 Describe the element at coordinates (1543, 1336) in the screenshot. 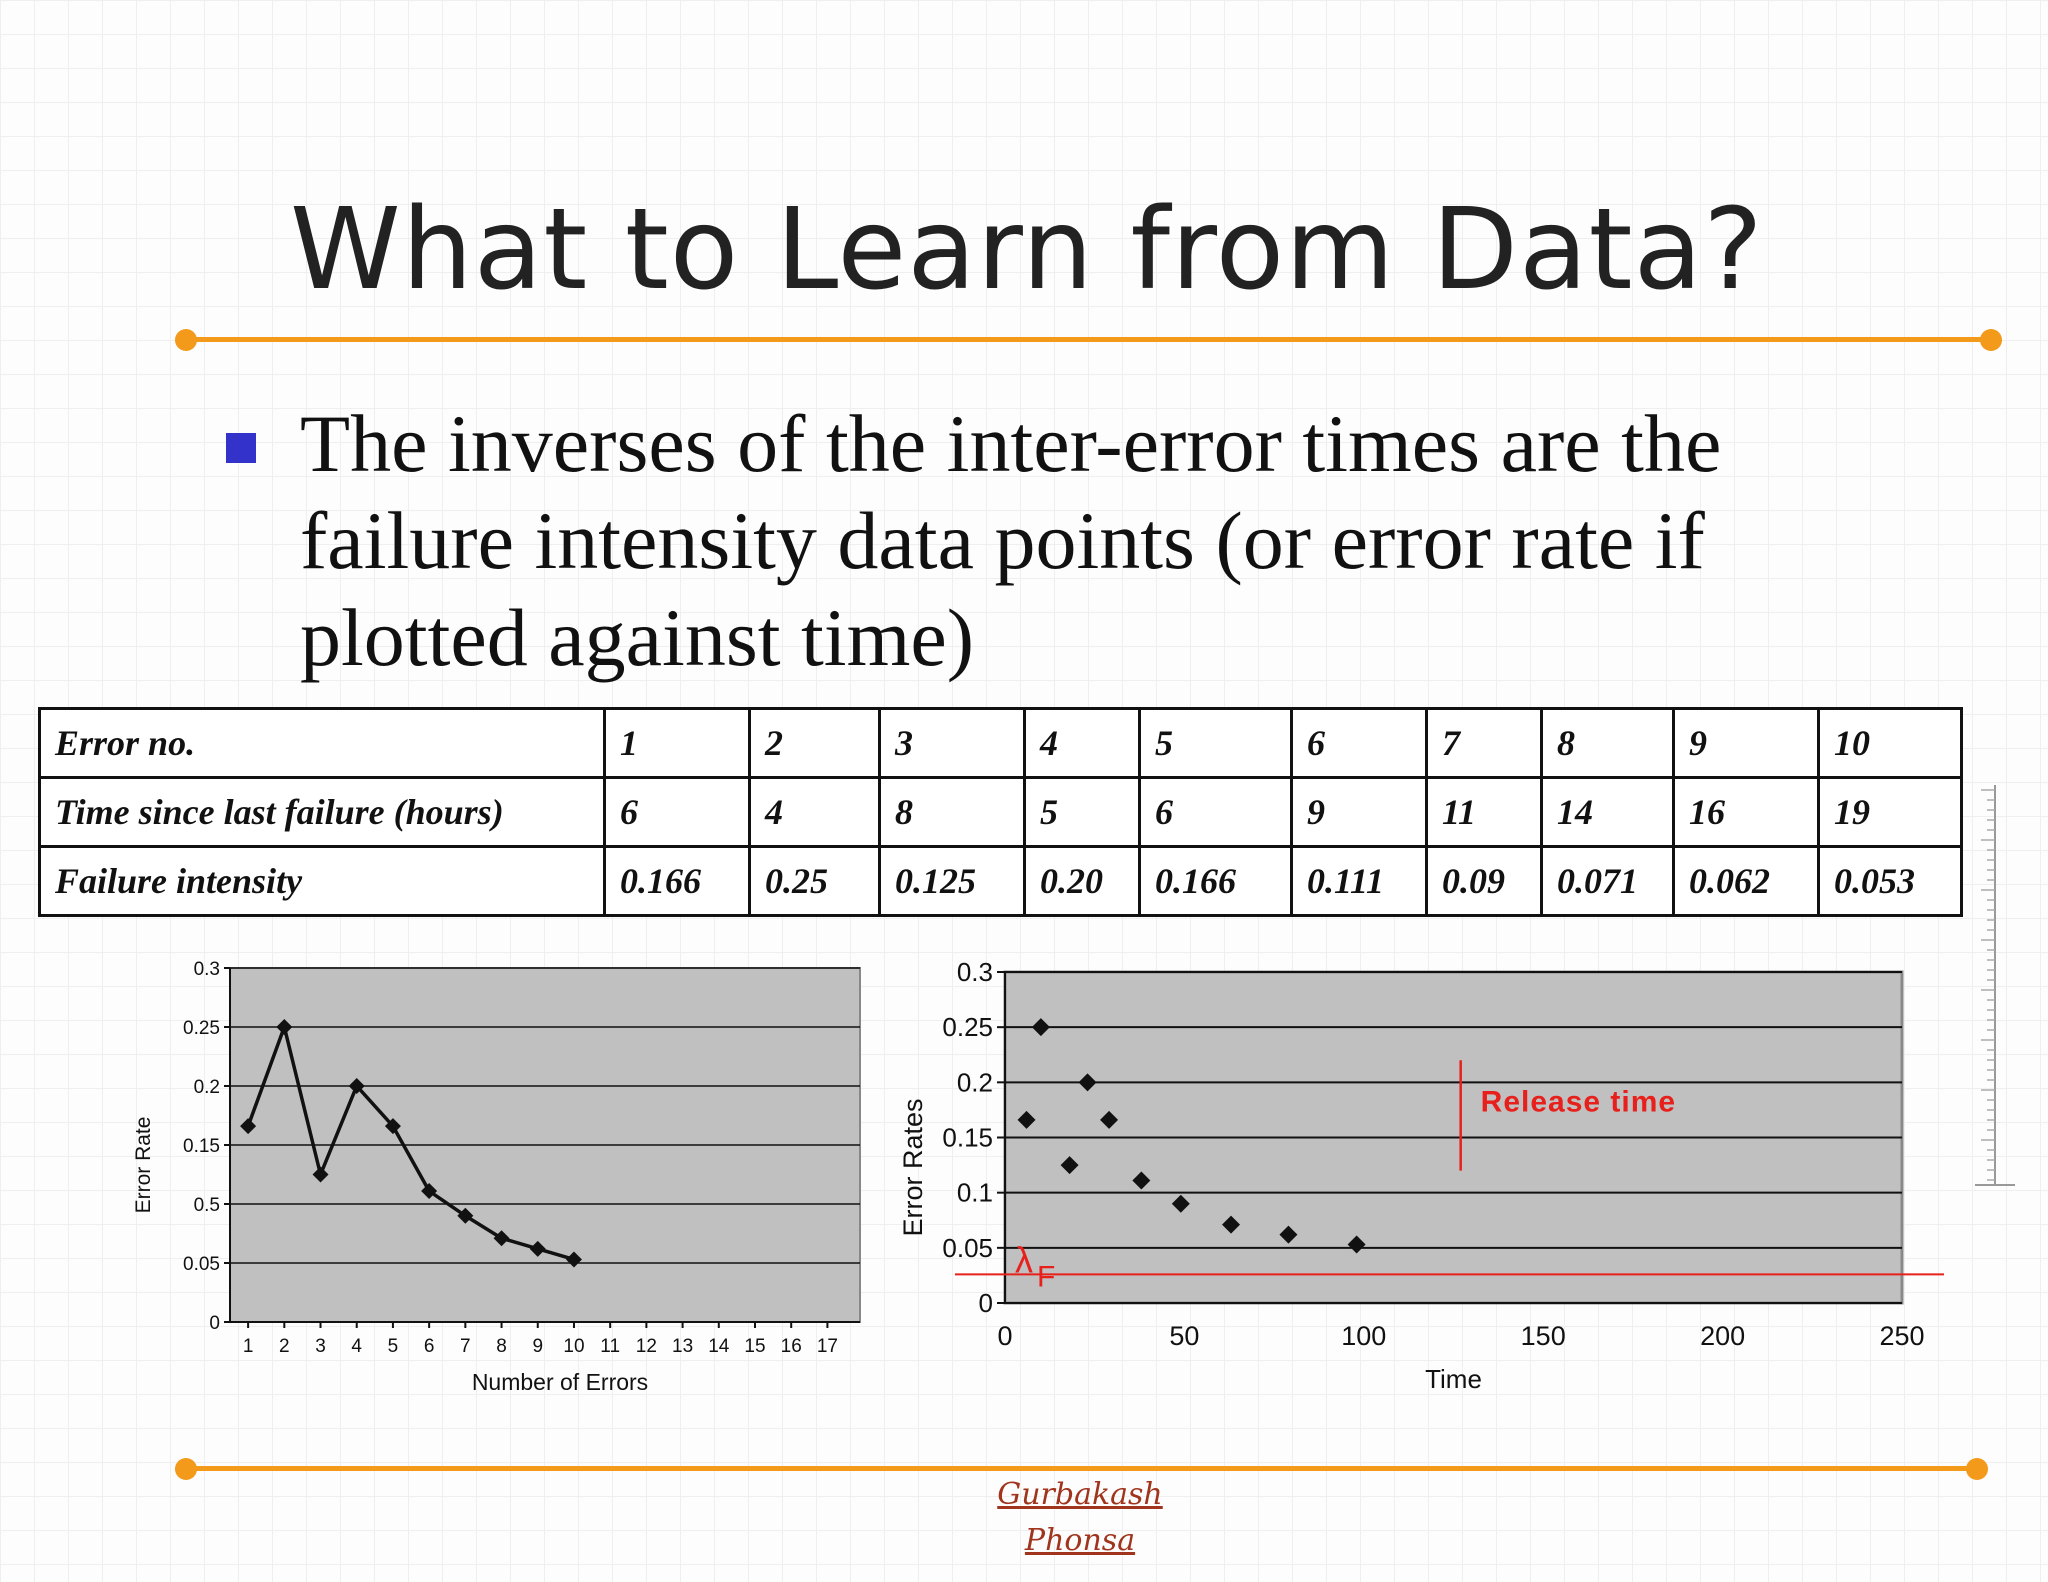

I see `x-tick-label: 150` at that location.